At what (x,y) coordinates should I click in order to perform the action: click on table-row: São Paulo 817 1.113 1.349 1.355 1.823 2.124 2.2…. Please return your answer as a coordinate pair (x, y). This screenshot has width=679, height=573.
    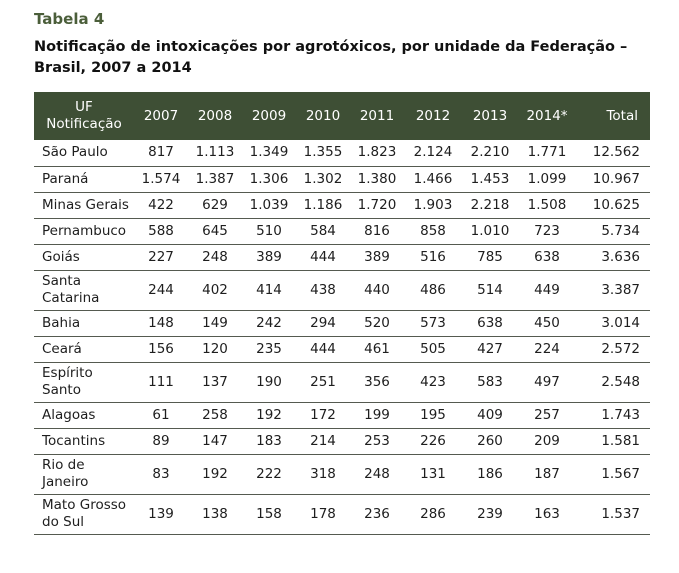
    Looking at the image, I should click on (342, 153).